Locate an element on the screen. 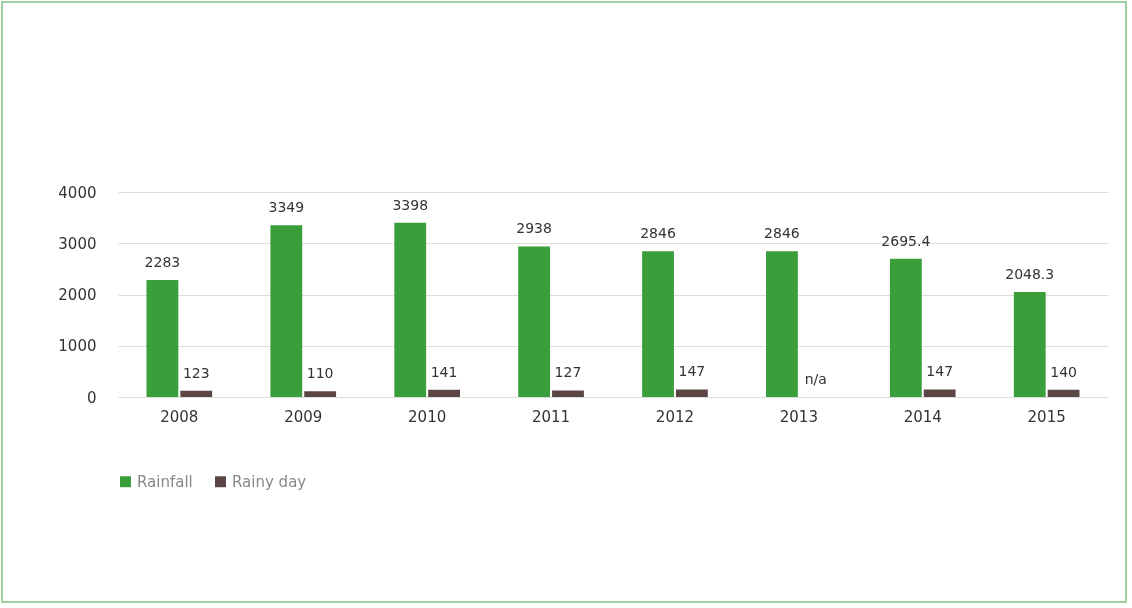 The width and height of the screenshot is (1132, 608). text: n/a is located at coordinates (815, 379).